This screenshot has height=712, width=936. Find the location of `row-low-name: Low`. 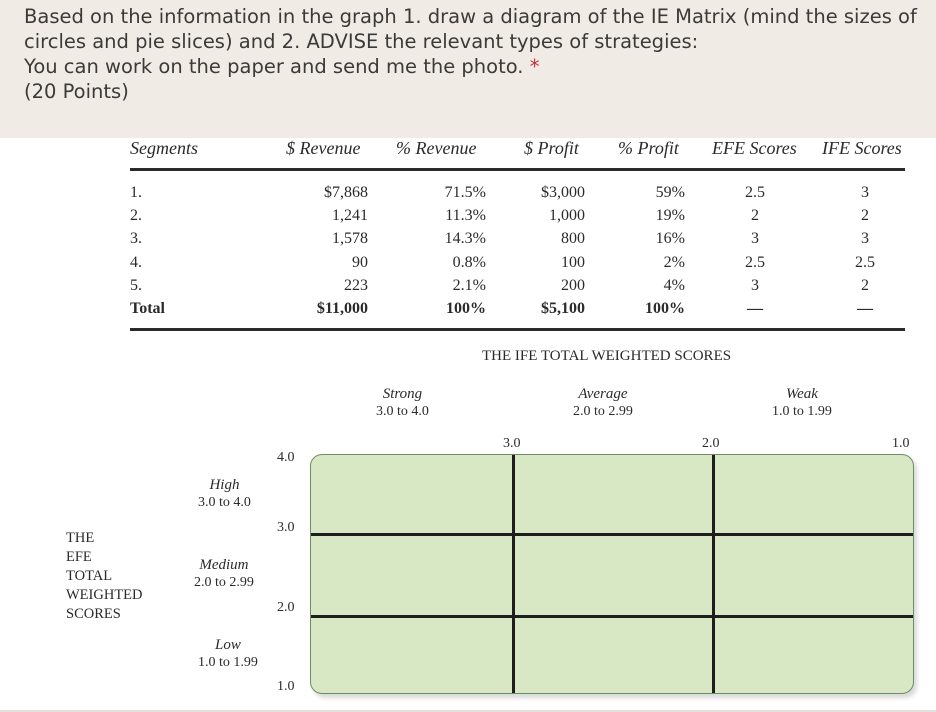

row-low-name: Low is located at coordinates (228, 645).